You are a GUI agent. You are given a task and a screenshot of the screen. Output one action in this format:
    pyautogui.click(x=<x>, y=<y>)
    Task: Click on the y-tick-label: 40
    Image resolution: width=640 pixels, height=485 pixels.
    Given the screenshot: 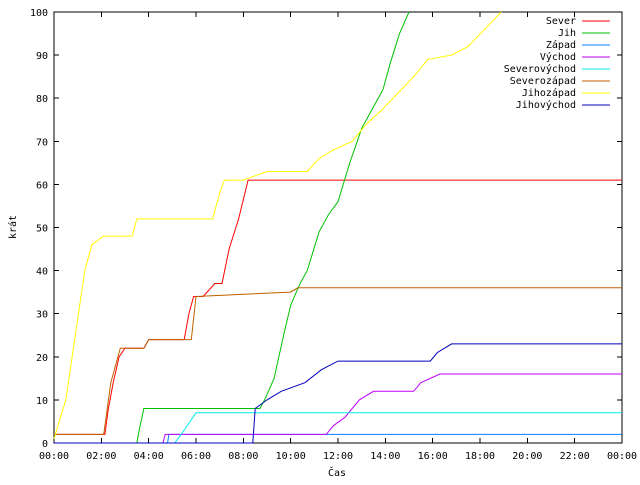 What is the action you would take?
    pyautogui.click(x=42, y=272)
    